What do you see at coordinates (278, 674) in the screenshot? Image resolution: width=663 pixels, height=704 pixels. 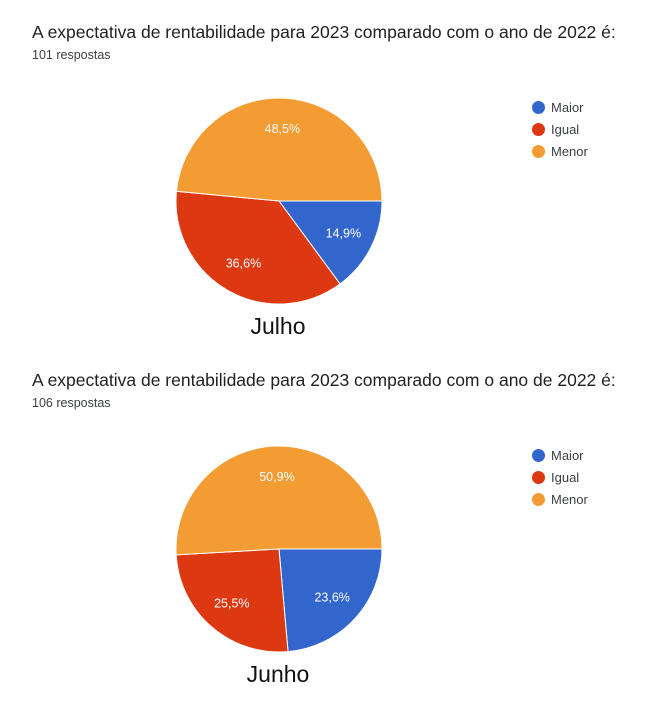 I see `chart-caption: Junho` at bounding box center [278, 674].